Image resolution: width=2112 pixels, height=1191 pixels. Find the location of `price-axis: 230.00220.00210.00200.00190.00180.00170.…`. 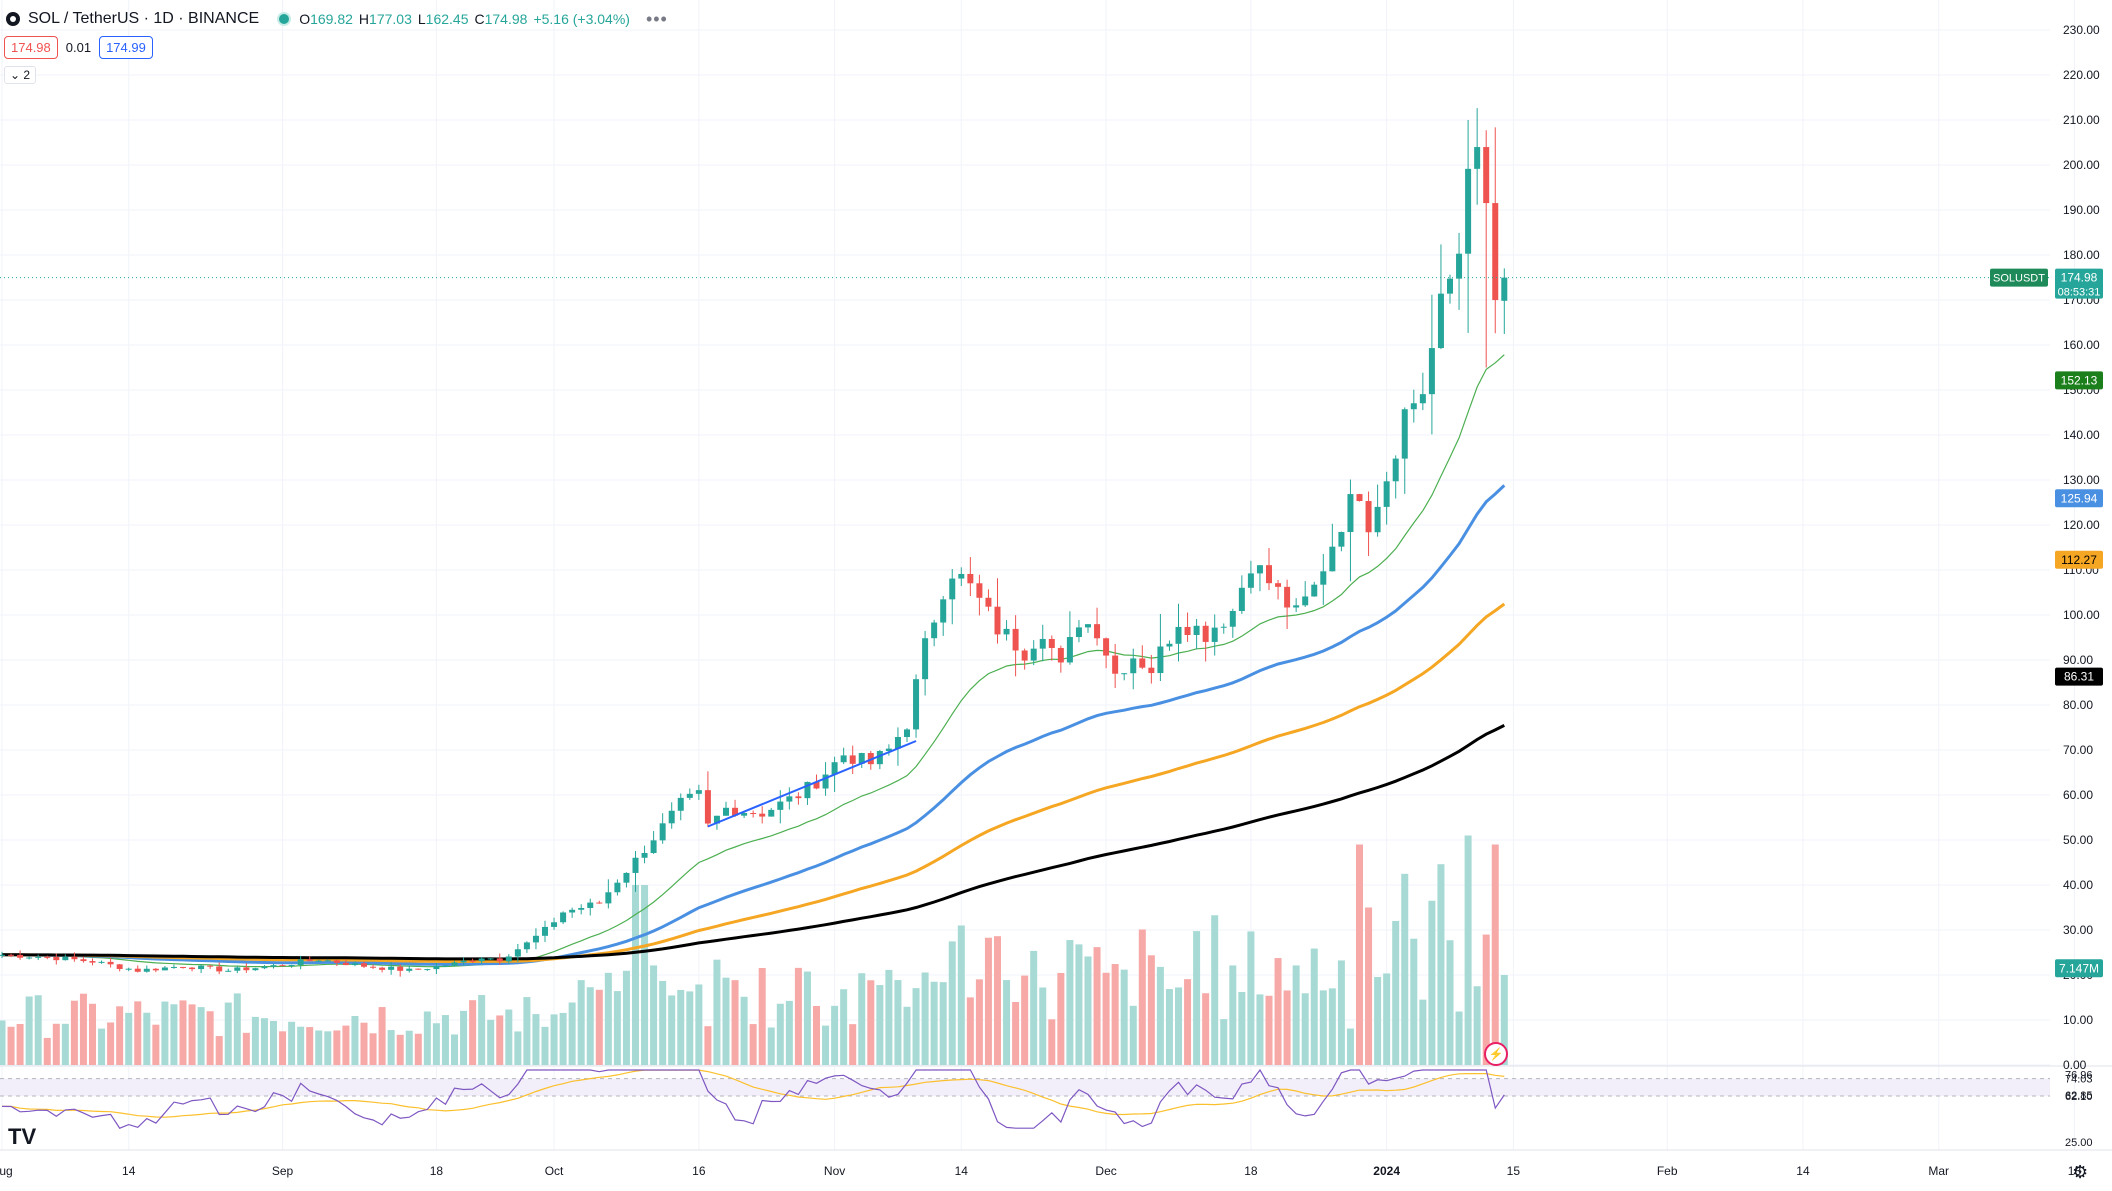

price-axis: 230.00220.00210.00200.00190.00180.00170.… is located at coordinates (2081, 586).